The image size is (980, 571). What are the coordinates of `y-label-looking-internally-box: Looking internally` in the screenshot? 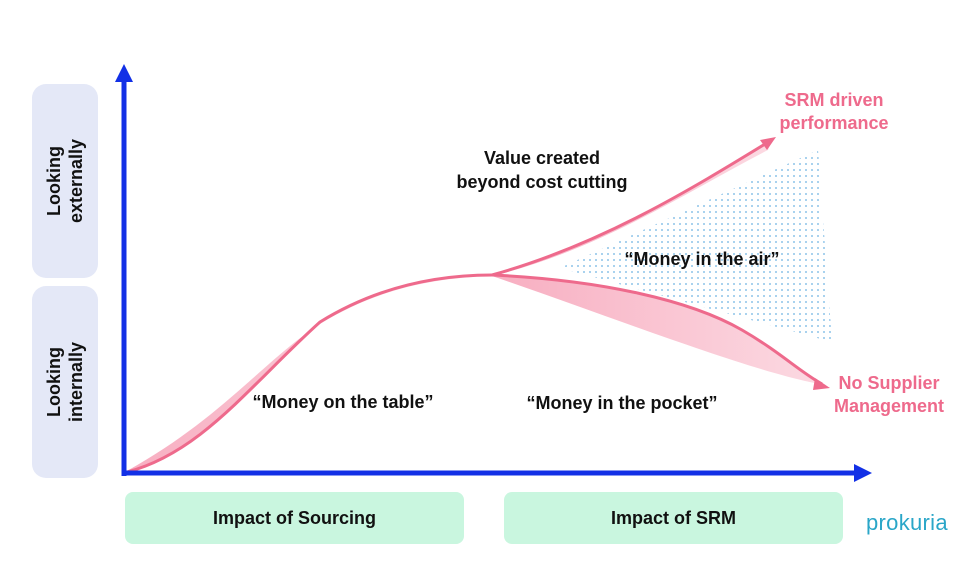 It's located at (65, 382).